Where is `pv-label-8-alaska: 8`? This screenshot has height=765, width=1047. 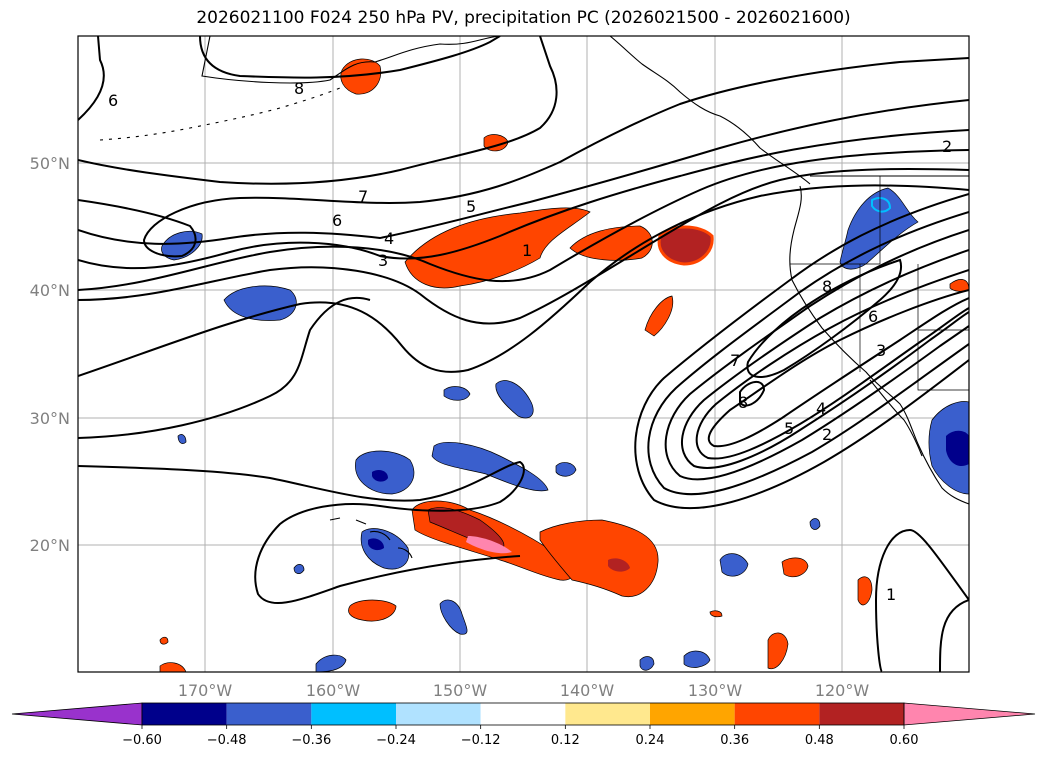
pv-label-8-alaska: 8 is located at coordinates (299, 88).